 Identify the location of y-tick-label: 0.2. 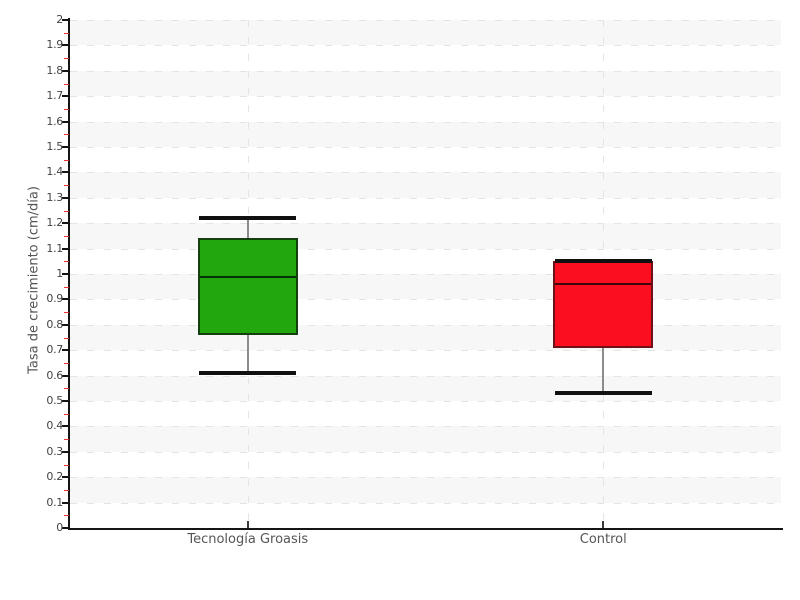
(54, 477).